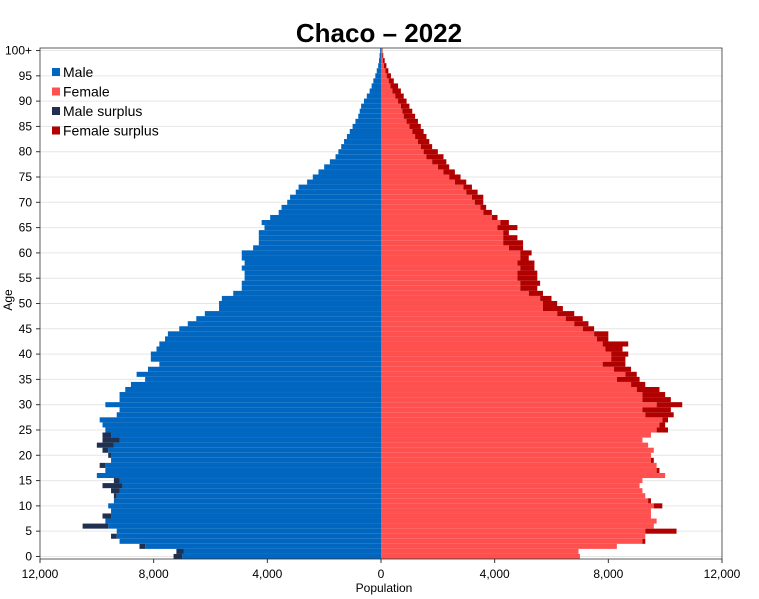  What do you see at coordinates (28, 556) in the screenshot?
I see `y-tick-label: 0` at bounding box center [28, 556].